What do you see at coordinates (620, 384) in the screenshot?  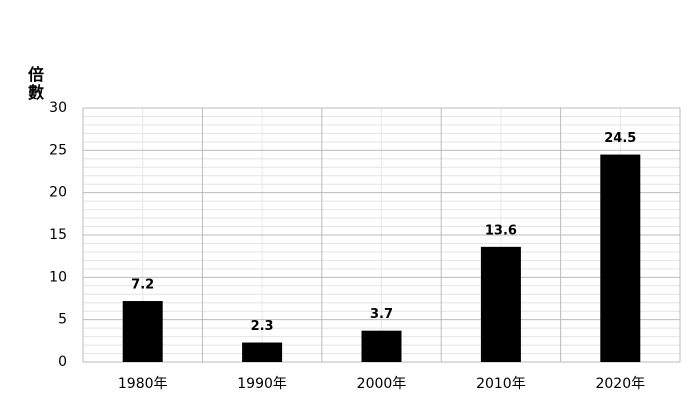 I see `x-tick-label: 2020年` at bounding box center [620, 384].